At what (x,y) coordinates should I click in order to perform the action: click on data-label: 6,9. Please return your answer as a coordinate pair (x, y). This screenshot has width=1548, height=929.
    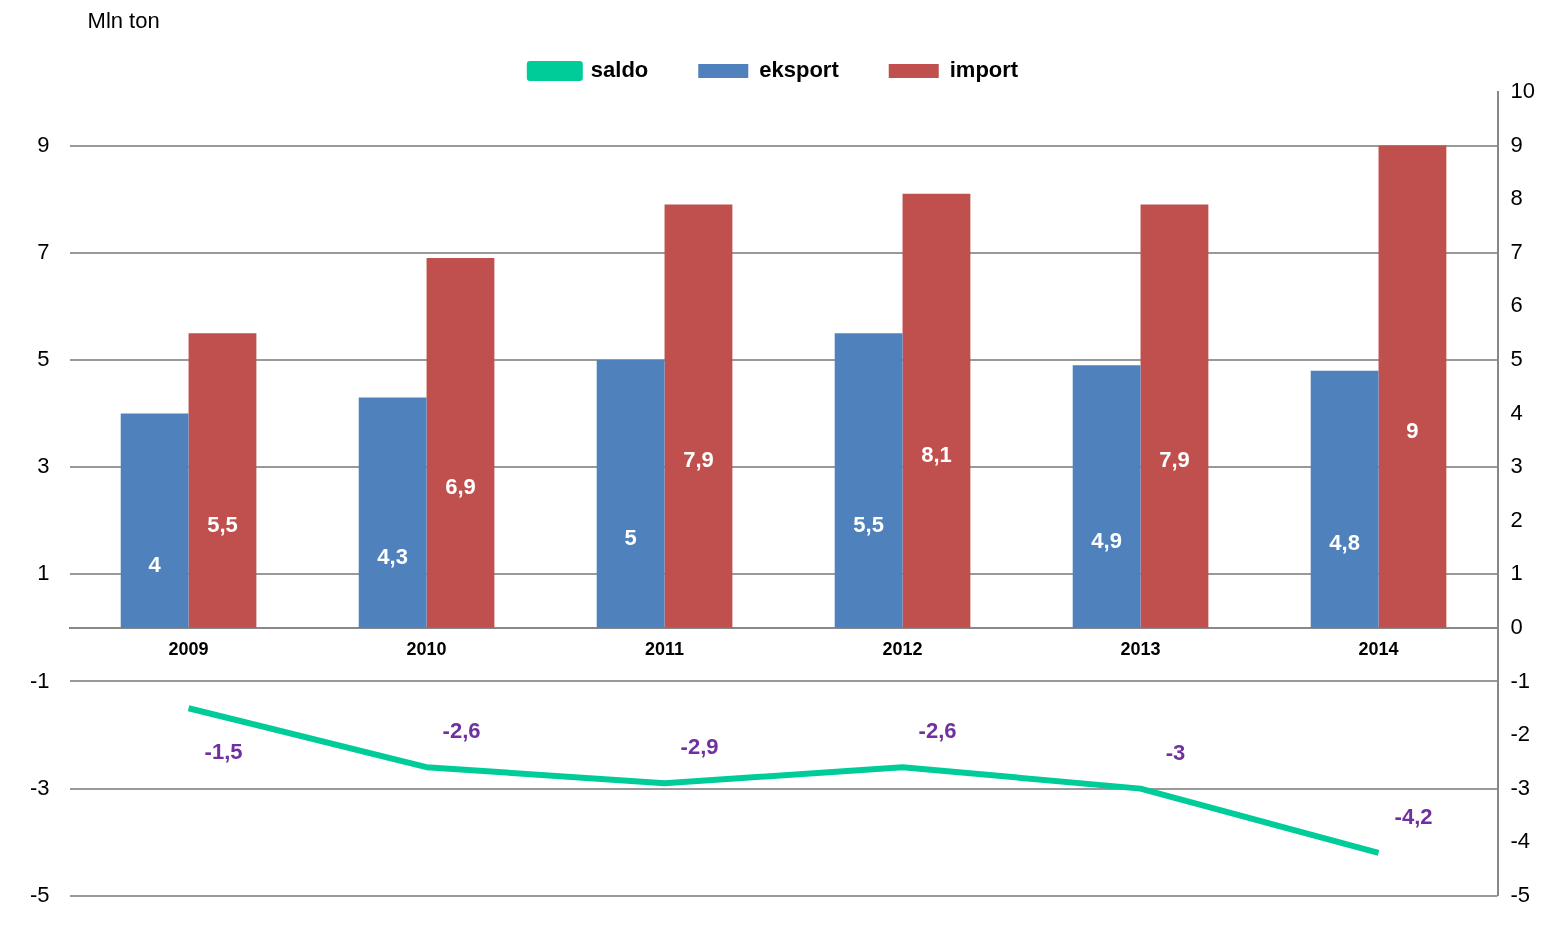
    Looking at the image, I should click on (460, 487).